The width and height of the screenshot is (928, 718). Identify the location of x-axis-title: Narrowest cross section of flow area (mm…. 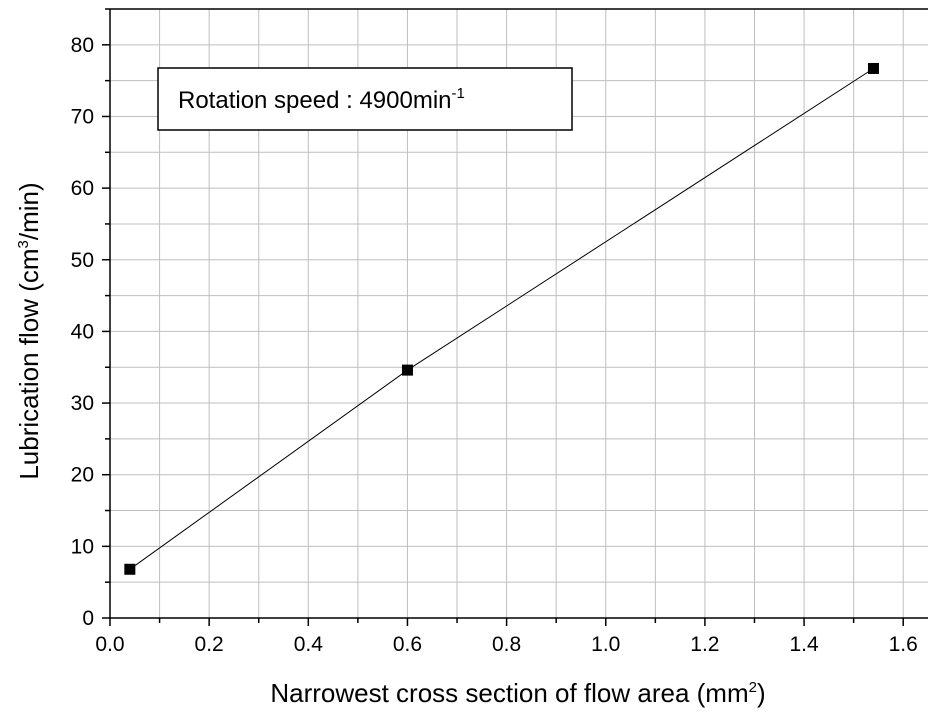
(517, 693).